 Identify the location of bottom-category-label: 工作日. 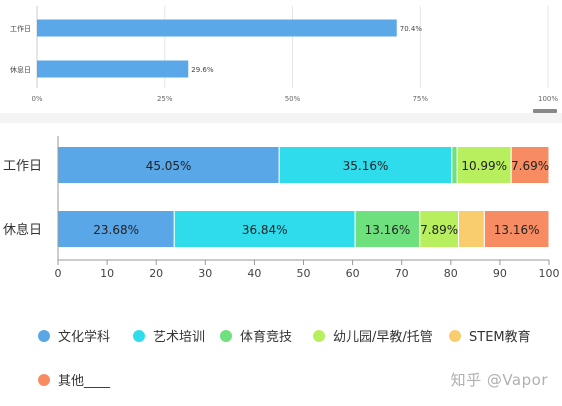
(22, 166).